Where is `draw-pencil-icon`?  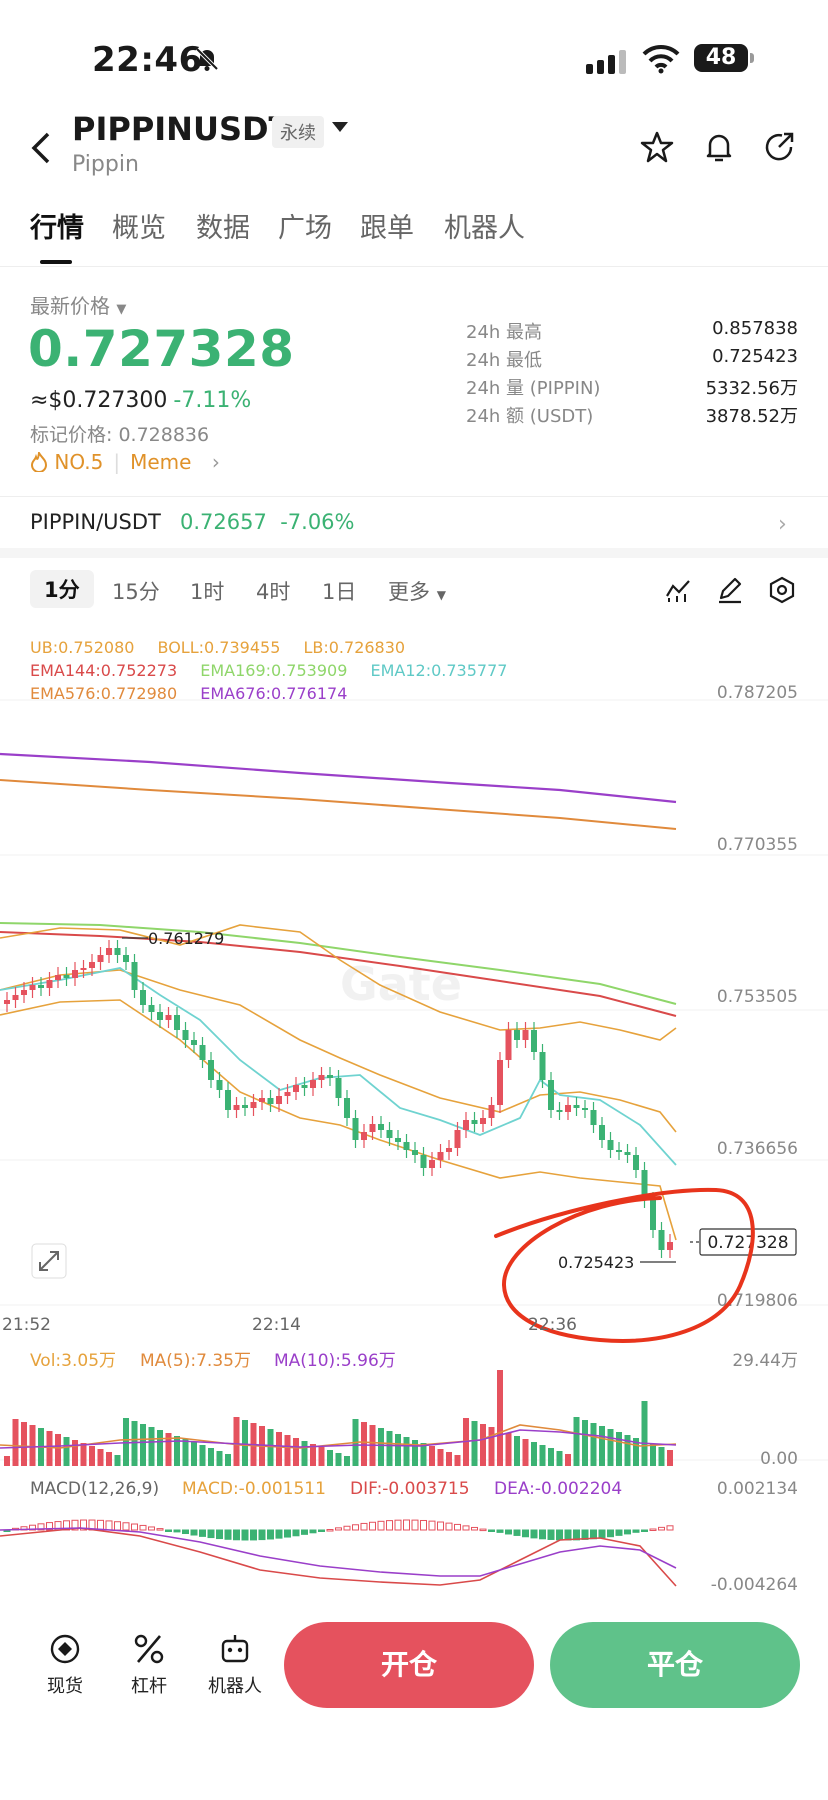
draw-pencil-icon is located at coordinates (730, 590).